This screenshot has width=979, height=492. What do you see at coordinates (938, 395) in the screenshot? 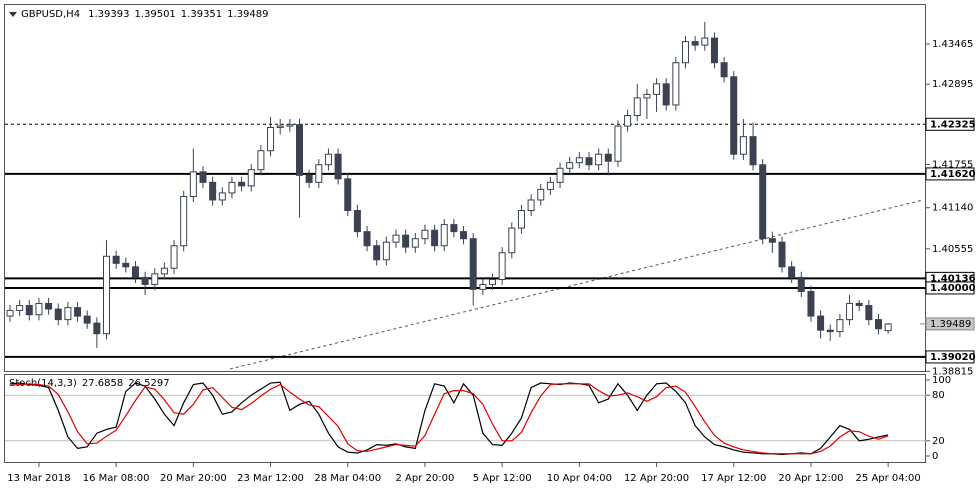
I see `y-tick-label: 80` at bounding box center [938, 395].